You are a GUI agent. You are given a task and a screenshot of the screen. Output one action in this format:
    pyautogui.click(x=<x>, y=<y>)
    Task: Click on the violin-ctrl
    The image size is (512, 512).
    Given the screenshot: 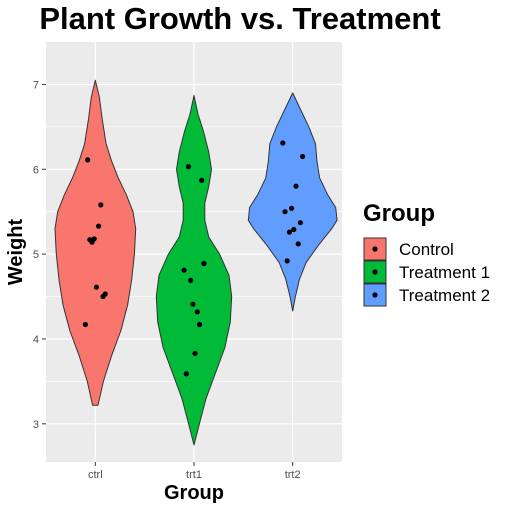 What is the action you would take?
    pyautogui.click(x=95, y=242)
    